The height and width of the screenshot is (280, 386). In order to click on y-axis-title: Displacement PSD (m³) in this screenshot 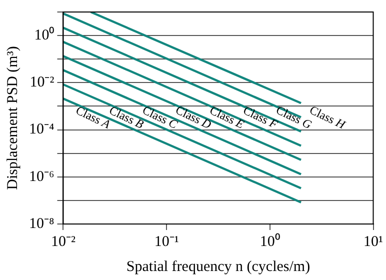, I will do `click(12, 118)`.